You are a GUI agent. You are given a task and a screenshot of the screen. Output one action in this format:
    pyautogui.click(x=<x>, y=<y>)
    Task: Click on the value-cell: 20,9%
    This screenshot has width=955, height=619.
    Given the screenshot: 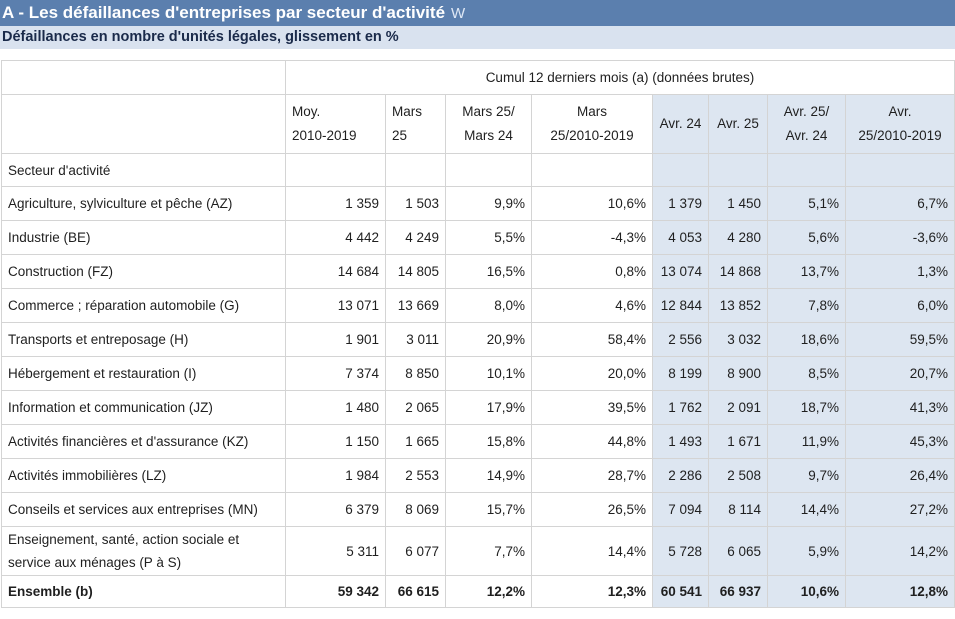 What is the action you would take?
    pyautogui.click(x=488, y=339)
    